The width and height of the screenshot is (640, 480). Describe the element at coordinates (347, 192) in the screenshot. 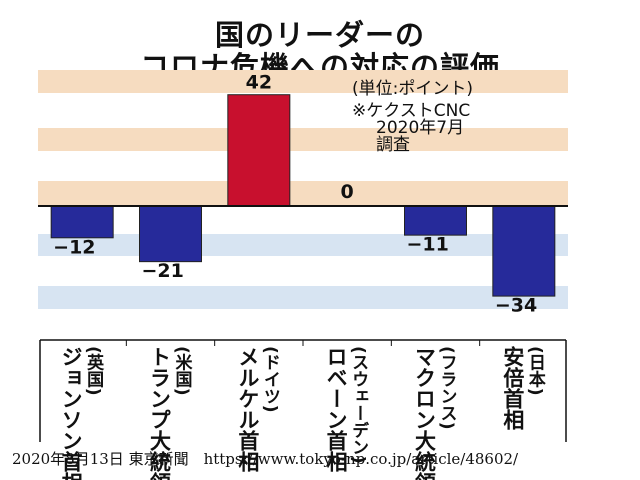

I see `value-label-3: 0` at that location.